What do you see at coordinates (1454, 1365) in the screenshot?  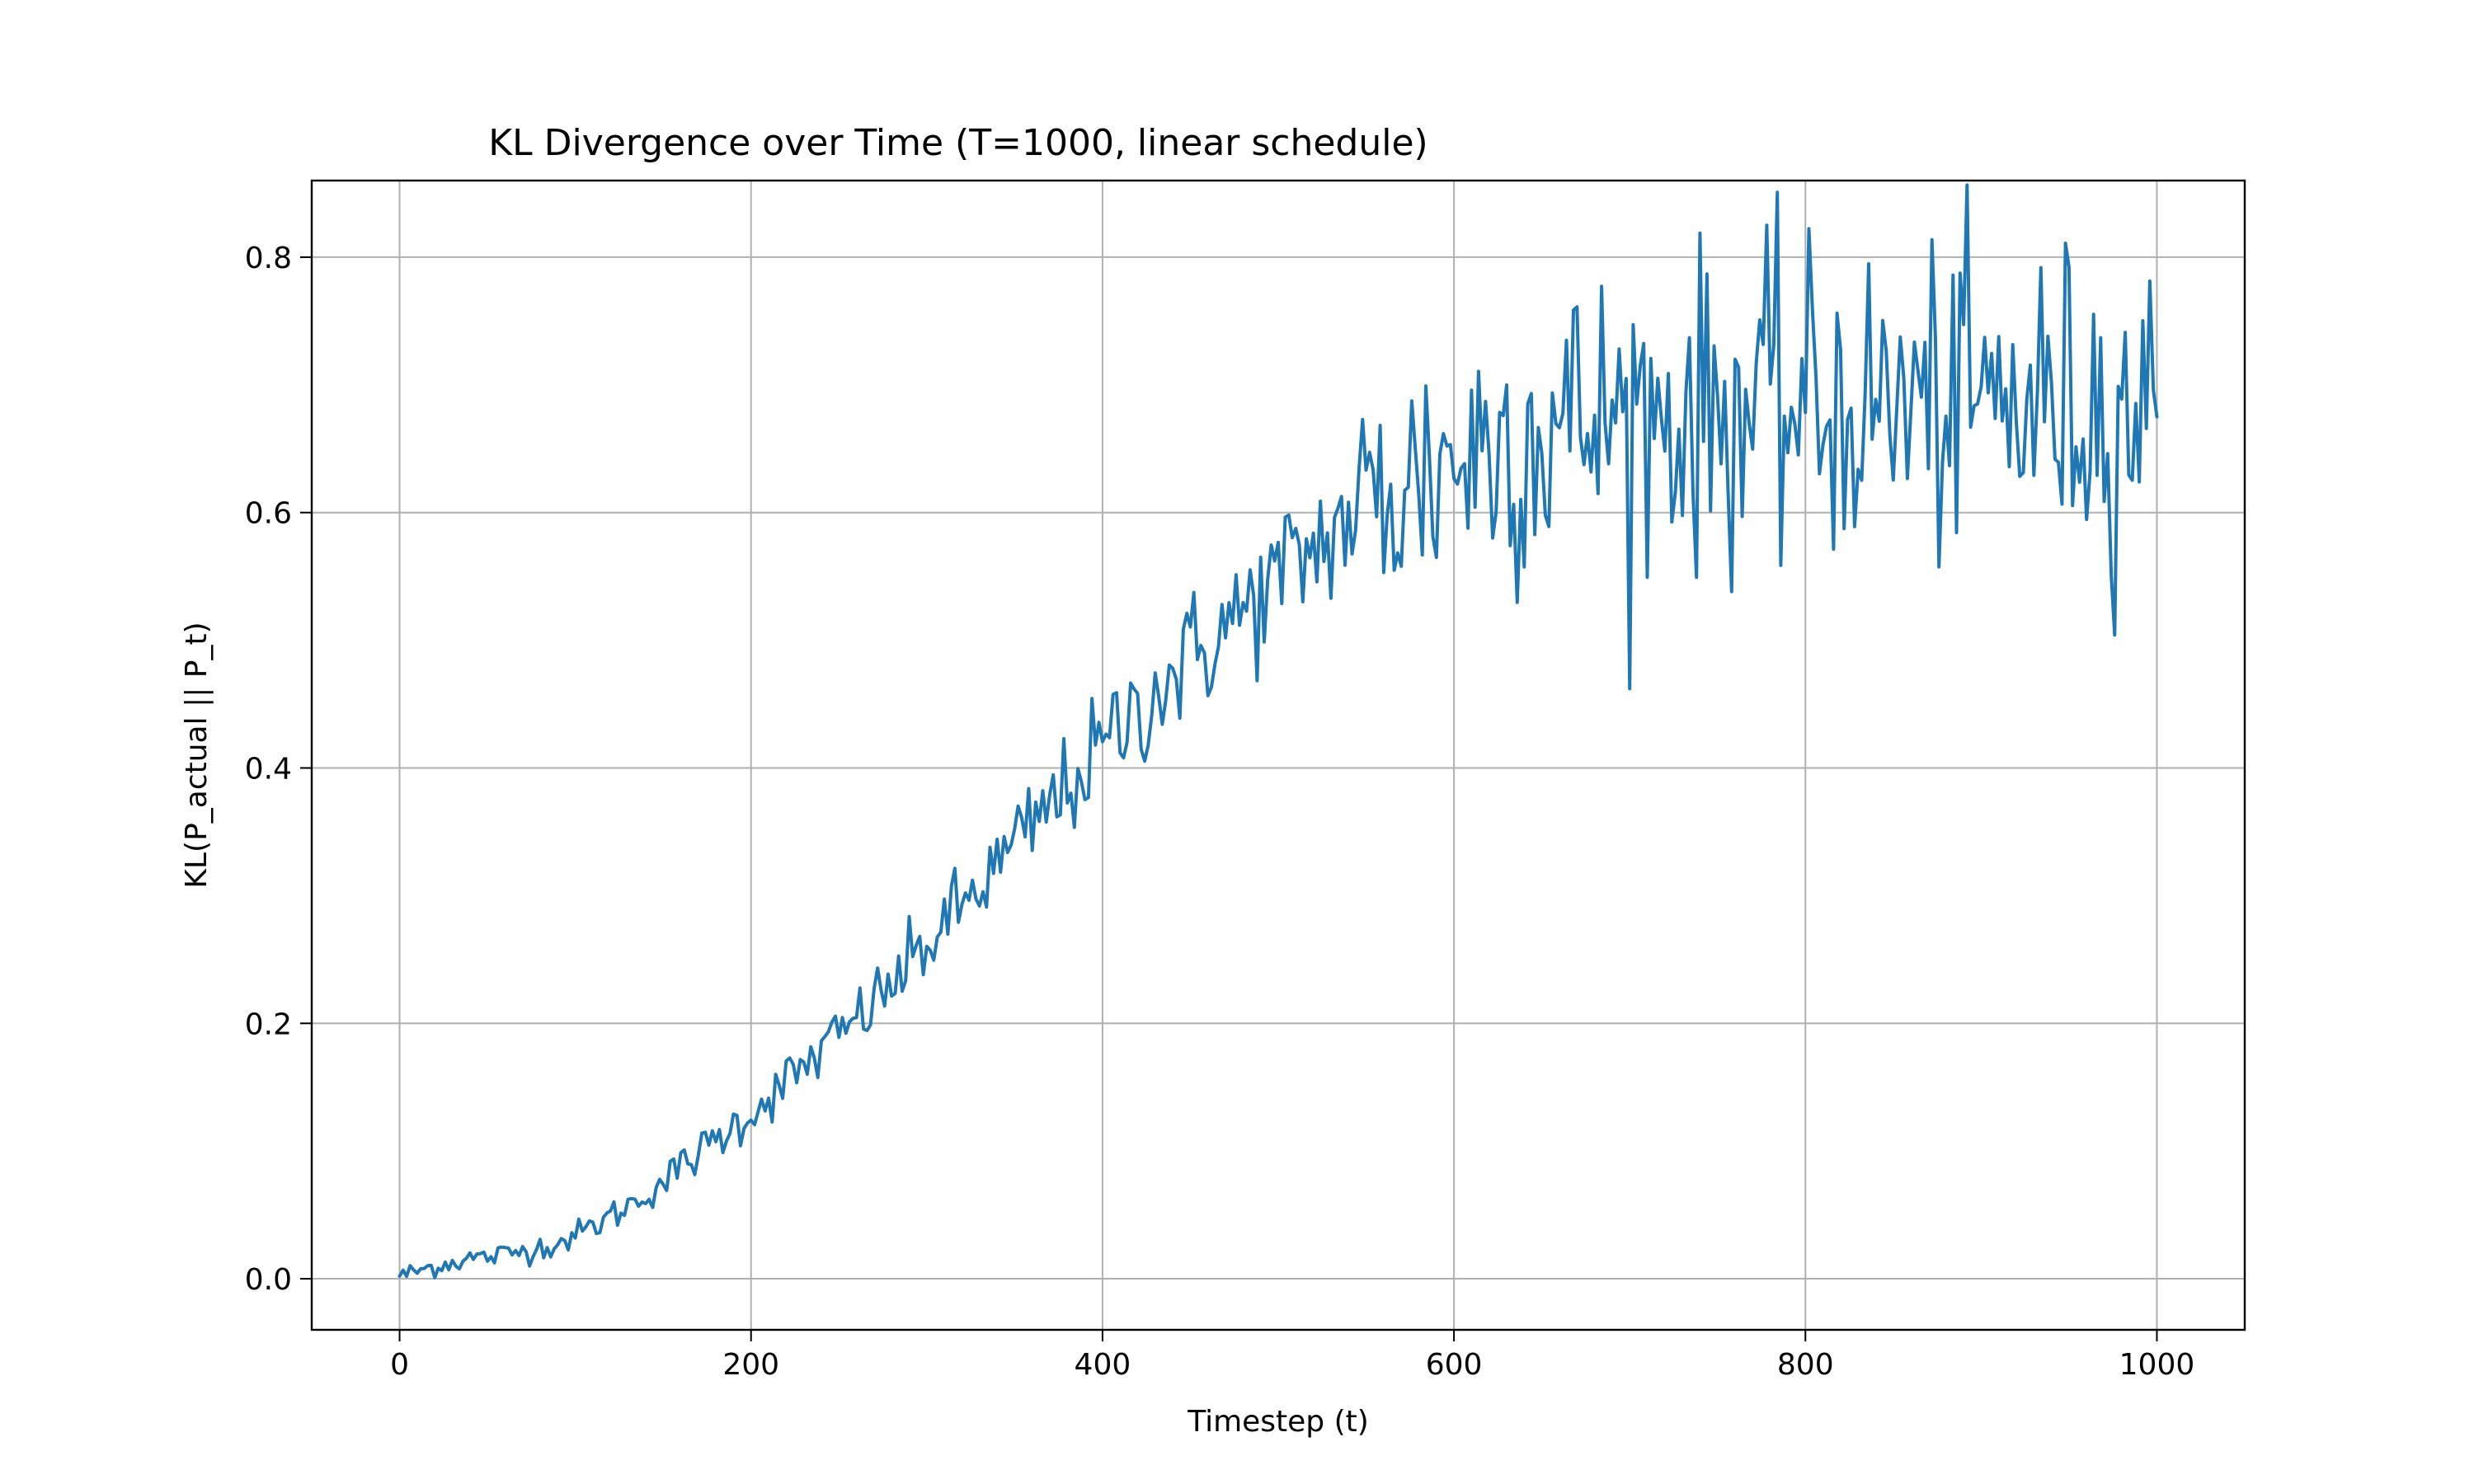 I see `x-tick-label: 600` at bounding box center [1454, 1365].